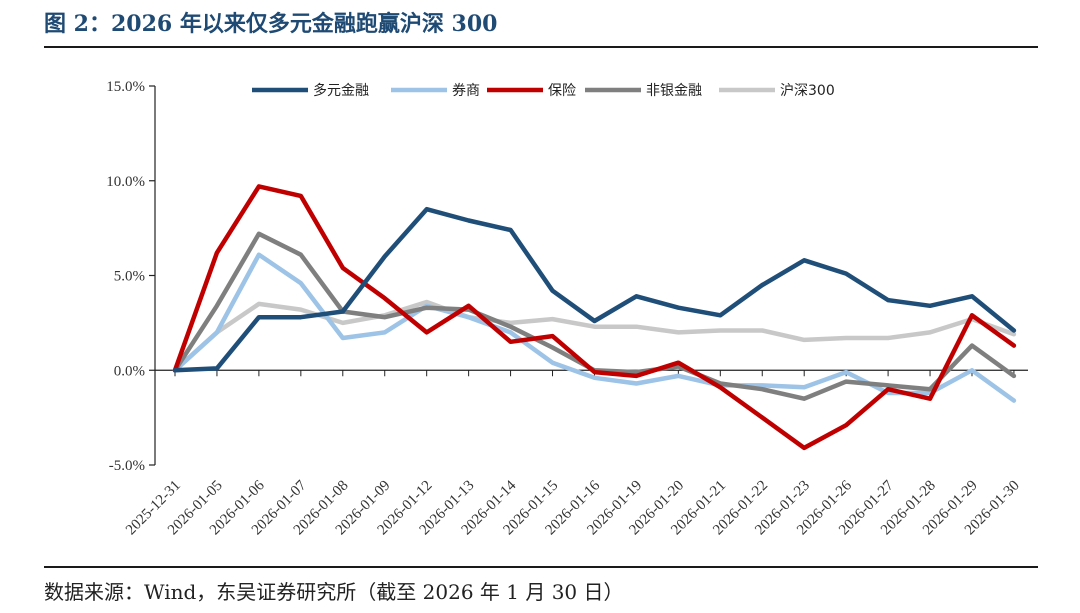 This screenshot has height=613, width=1080. Describe the element at coordinates (541, 47) in the screenshot. I see `title-rule` at that location.